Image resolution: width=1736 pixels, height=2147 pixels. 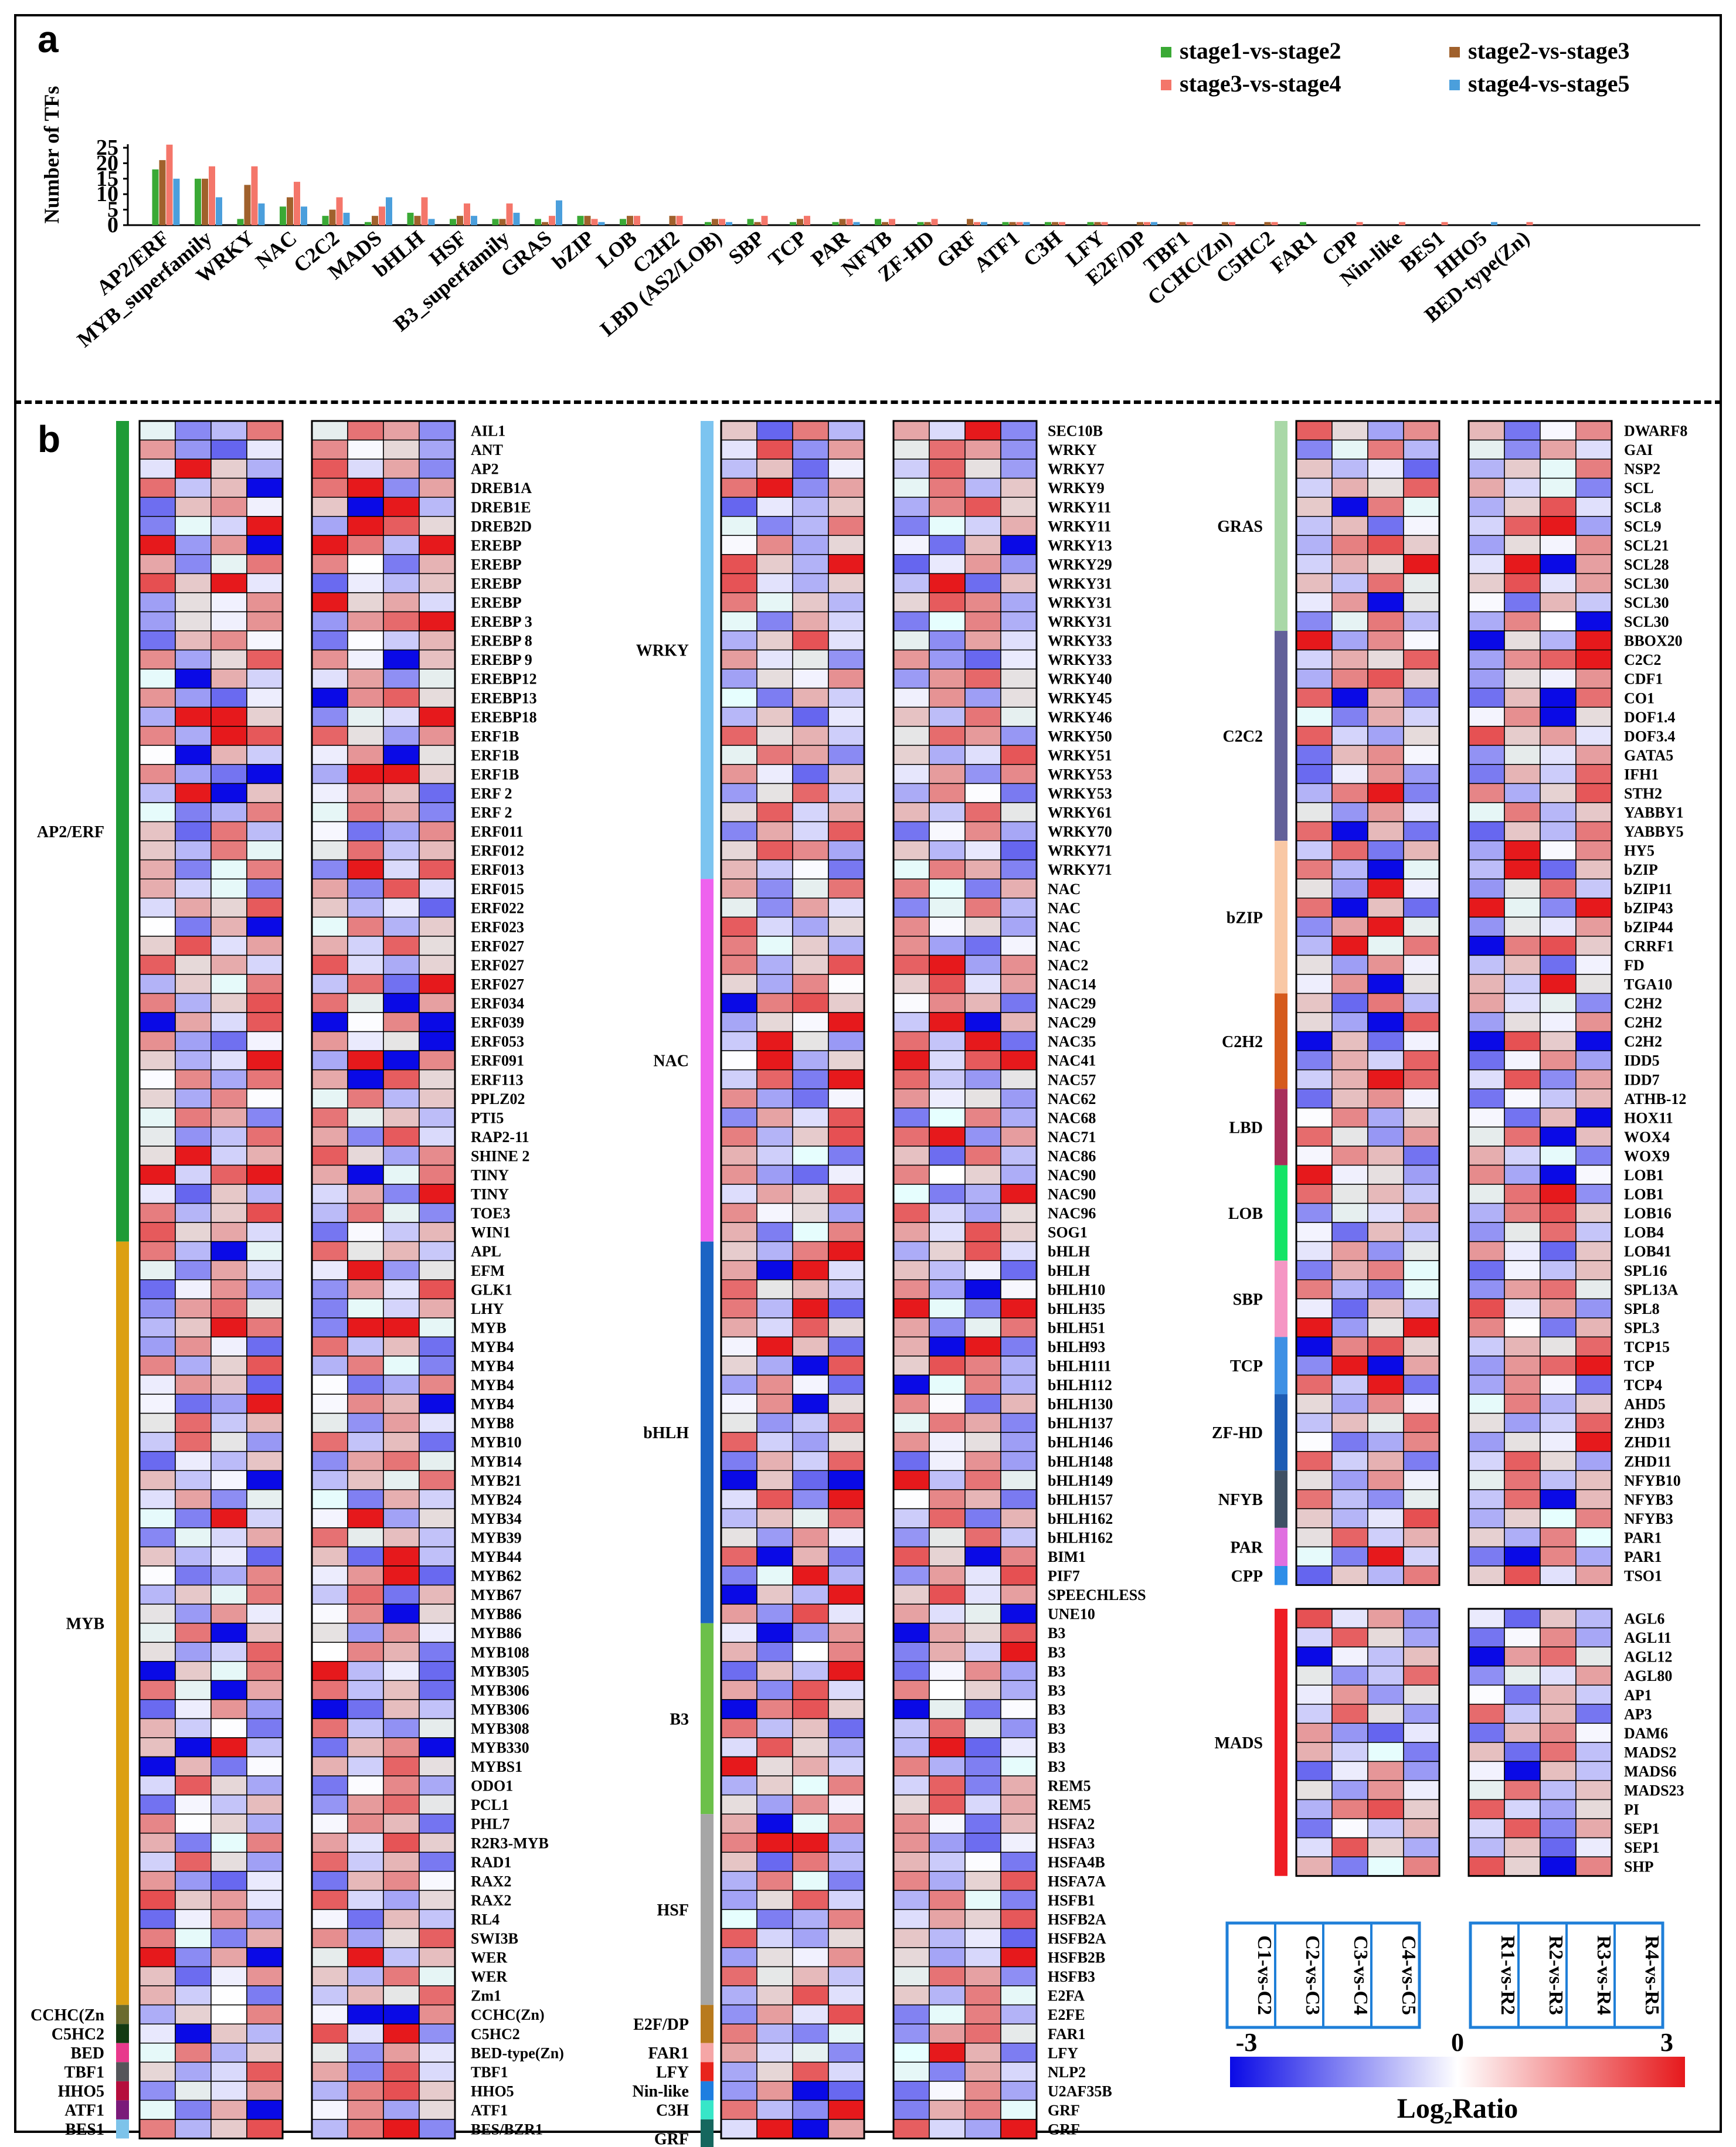 I want to click on comparison-r-label: R1-vs-R2, so click(x=1507, y=1975).